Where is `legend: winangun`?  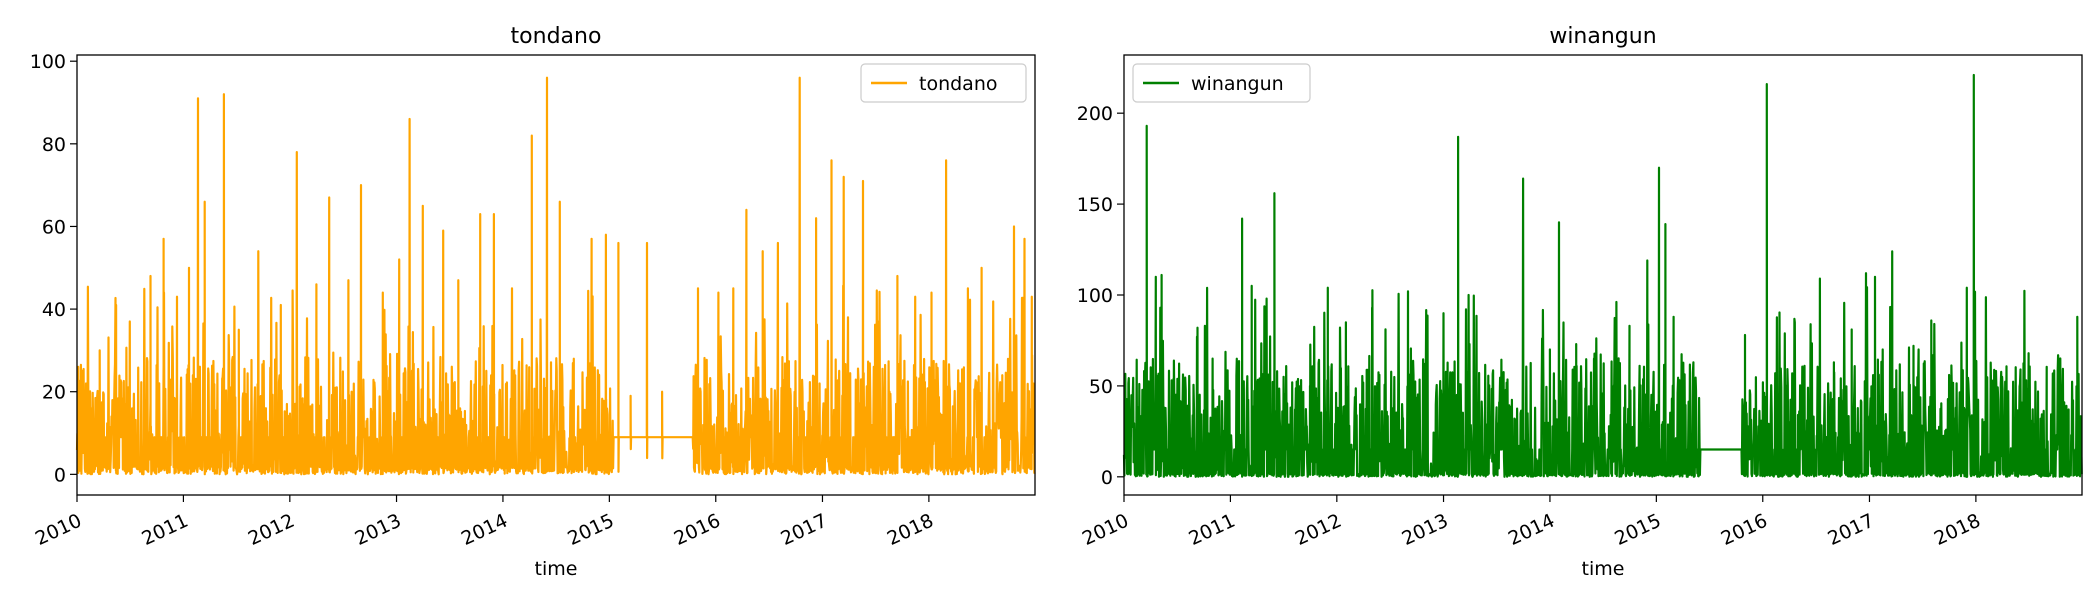
legend: winangun is located at coordinates (1221, 83).